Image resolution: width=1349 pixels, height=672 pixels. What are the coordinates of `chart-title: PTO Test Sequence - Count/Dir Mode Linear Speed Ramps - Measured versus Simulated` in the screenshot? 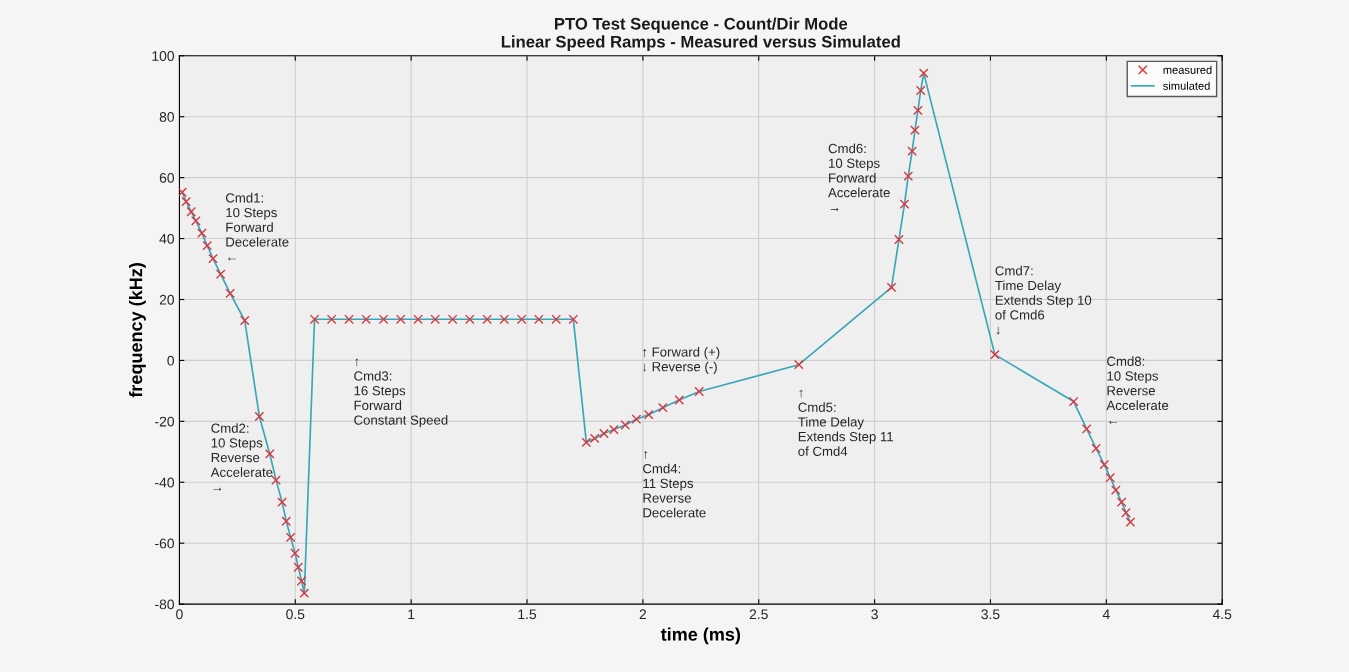 It's located at (700, 34).